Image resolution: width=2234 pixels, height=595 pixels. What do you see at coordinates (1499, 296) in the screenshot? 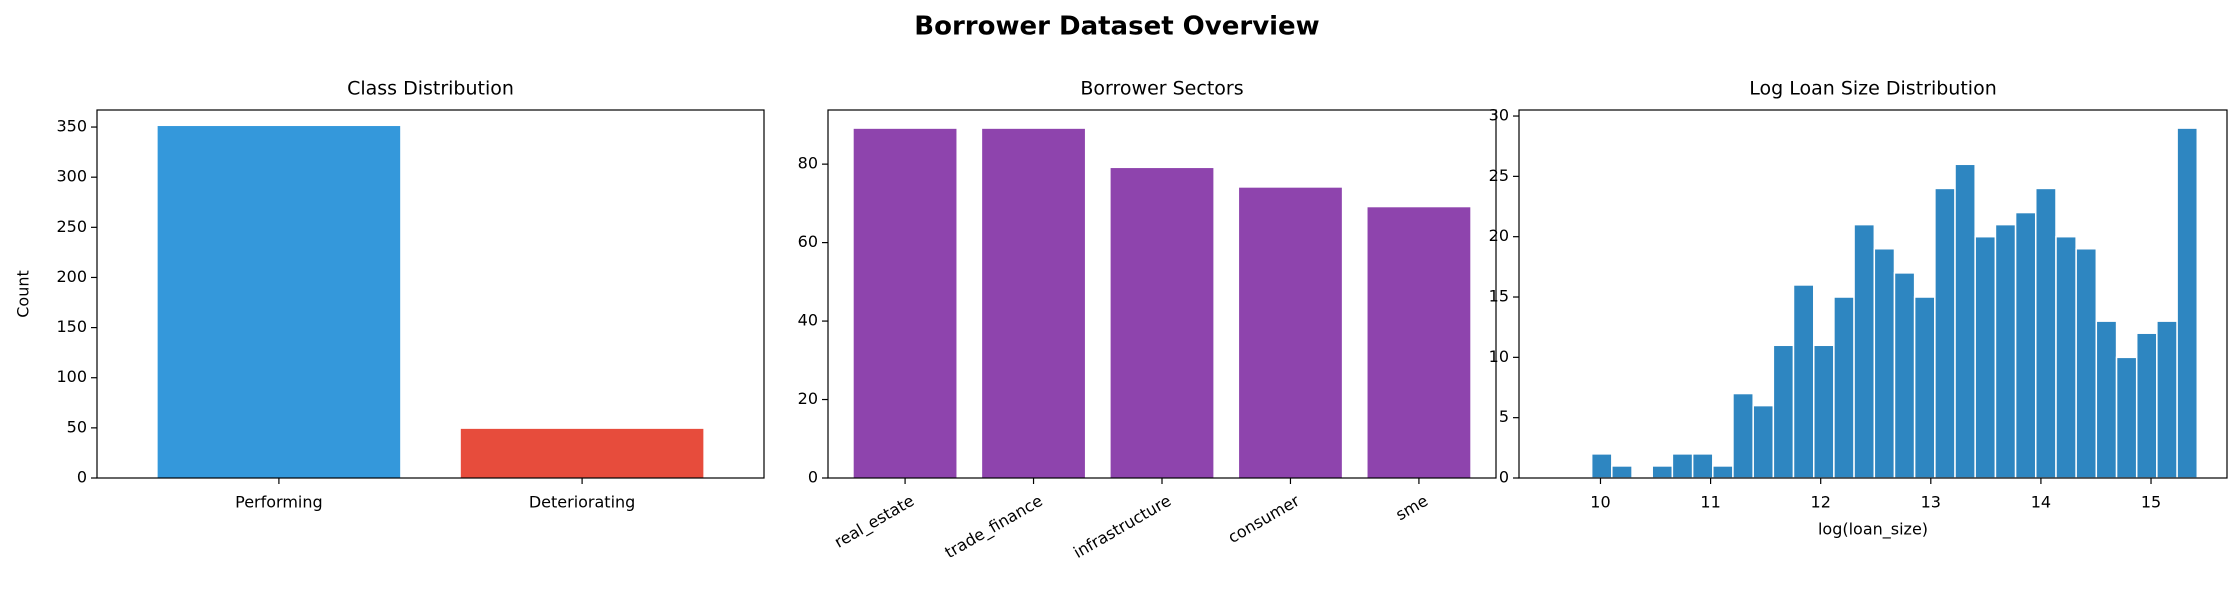
I see `y-tick-label: 15` at bounding box center [1499, 296].